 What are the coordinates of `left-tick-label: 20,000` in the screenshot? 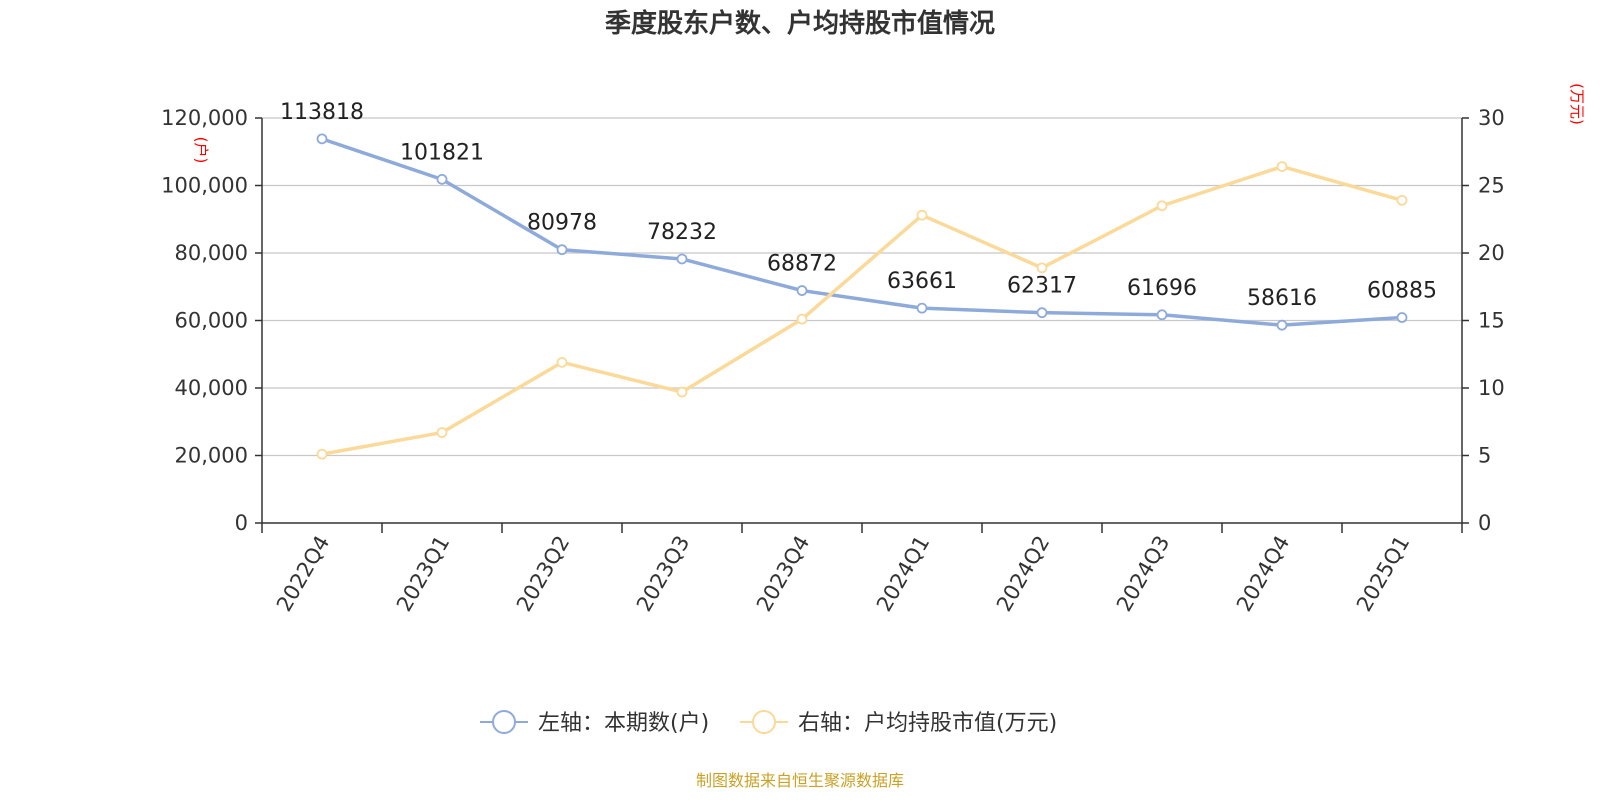 It's located at (211, 456).